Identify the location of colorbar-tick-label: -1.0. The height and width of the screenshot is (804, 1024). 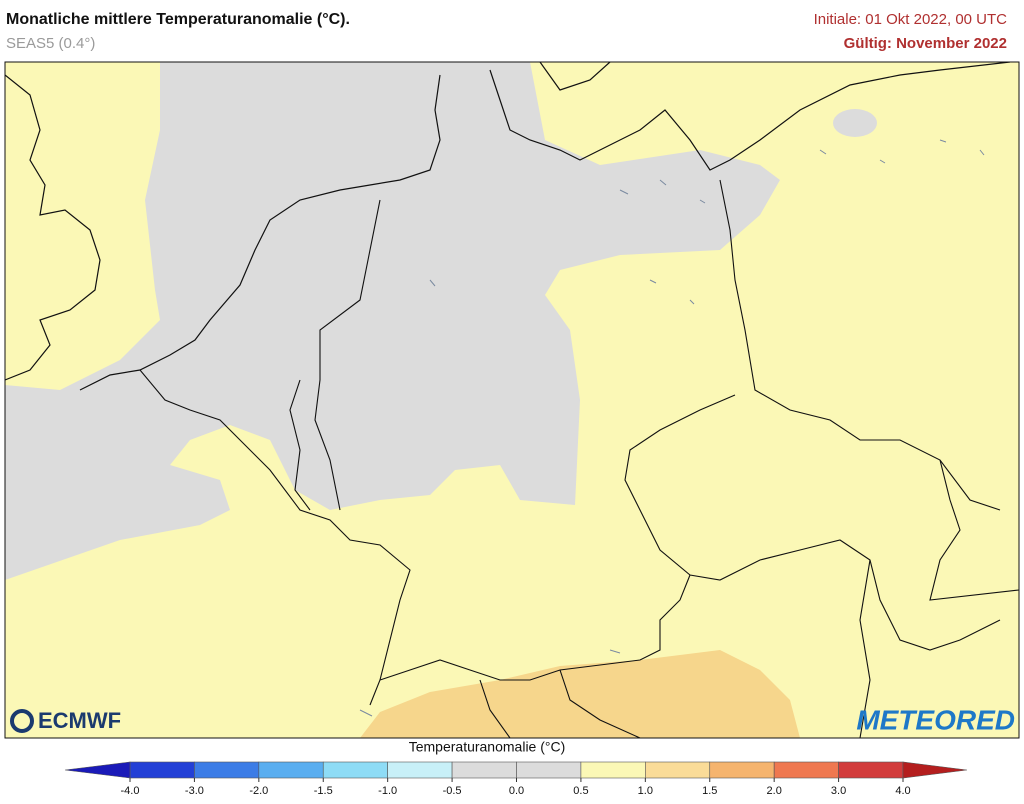
(387, 791).